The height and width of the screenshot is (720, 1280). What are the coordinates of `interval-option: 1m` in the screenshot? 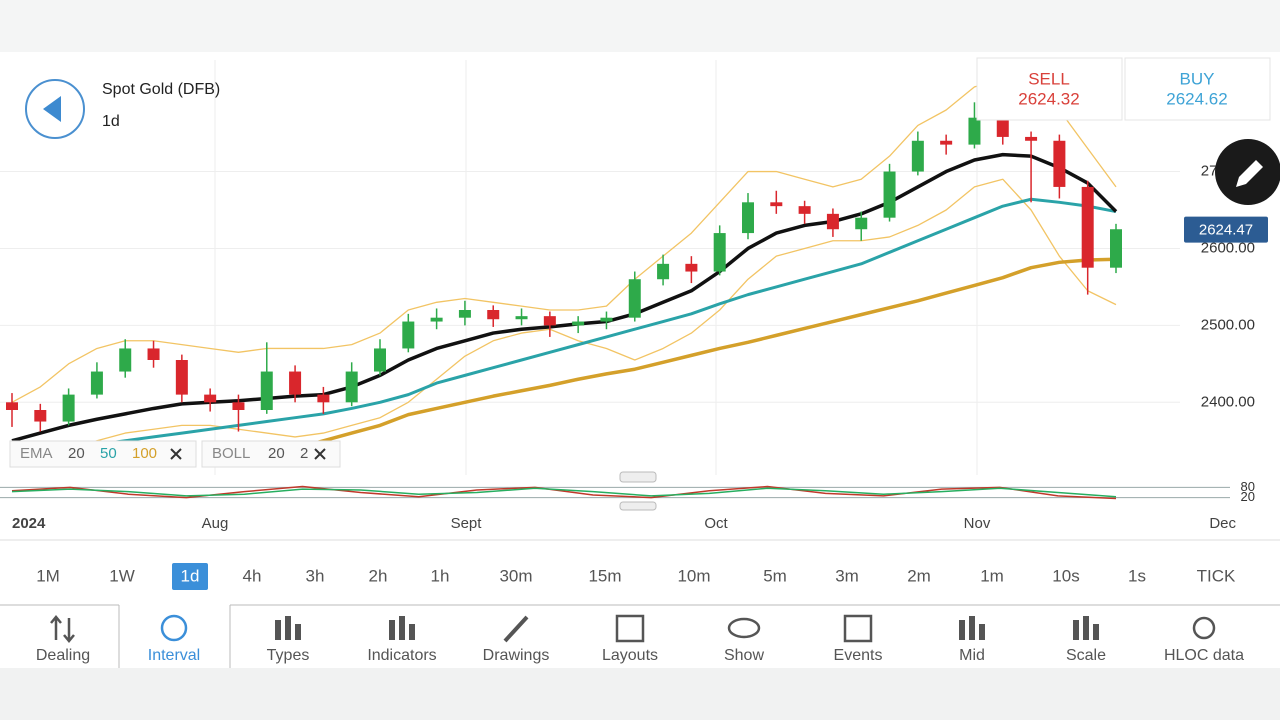 It's located at (992, 575).